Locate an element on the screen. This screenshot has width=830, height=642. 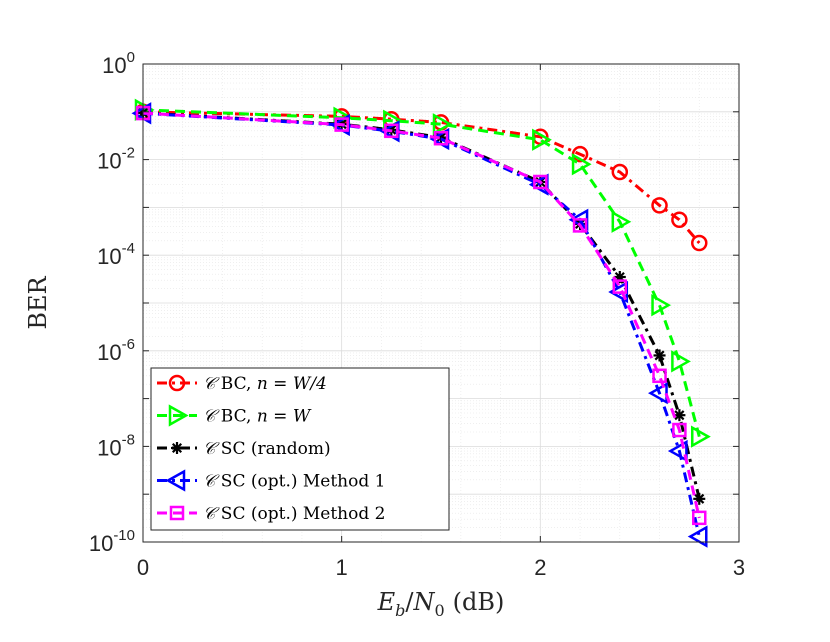
y-axis-label: BER is located at coordinates (38, 302).